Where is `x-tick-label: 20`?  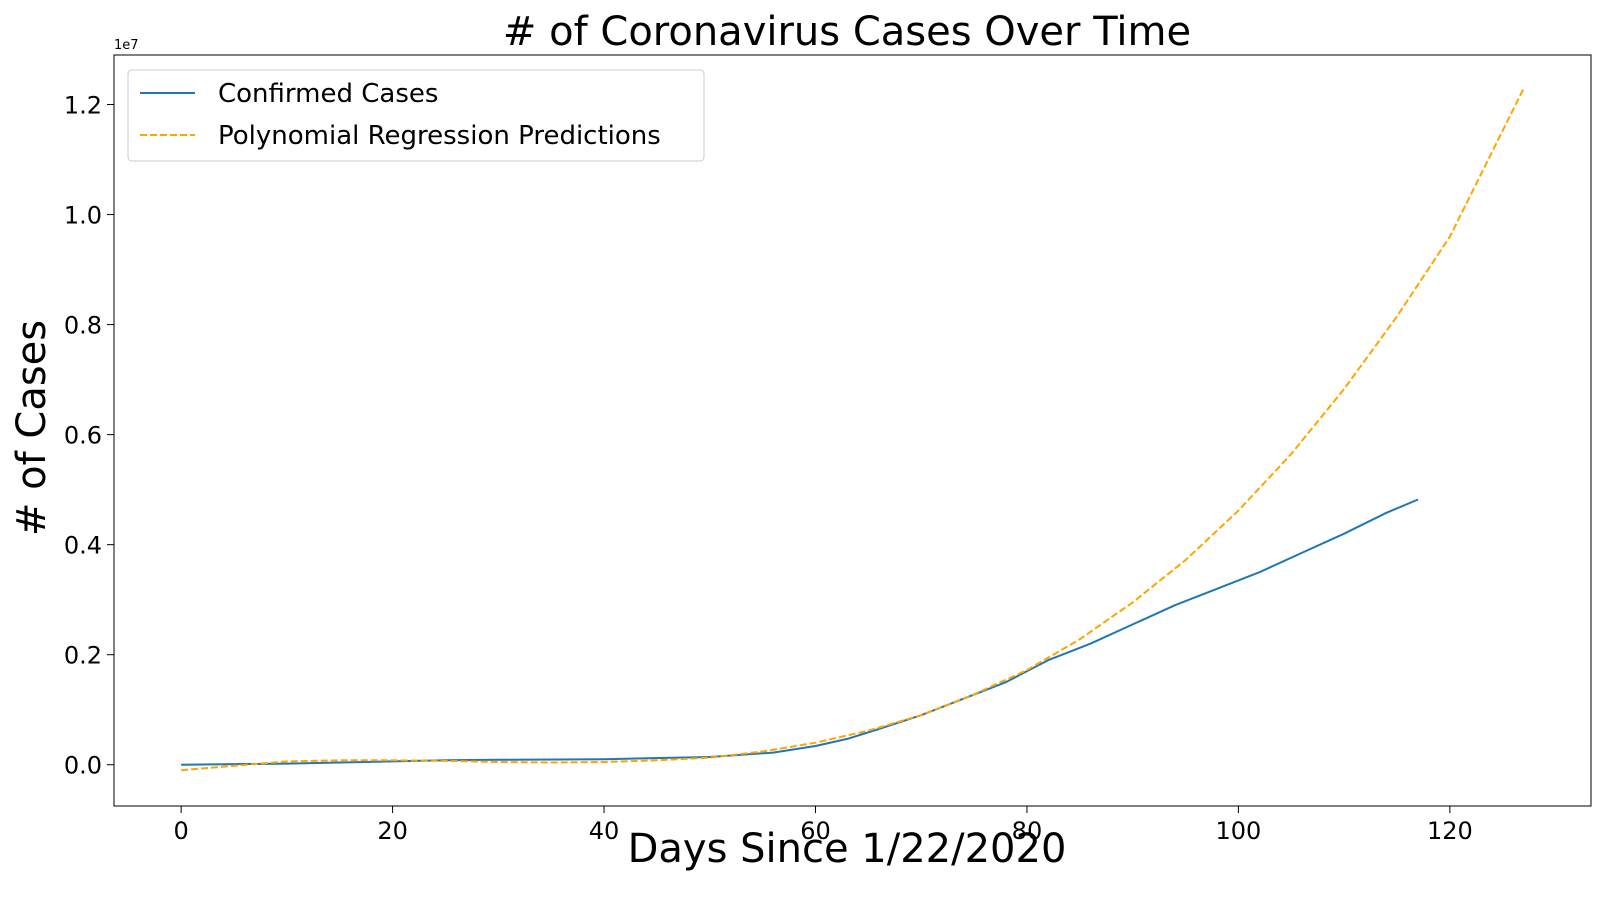
x-tick-label: 20 is located at coordinates (392, 831).